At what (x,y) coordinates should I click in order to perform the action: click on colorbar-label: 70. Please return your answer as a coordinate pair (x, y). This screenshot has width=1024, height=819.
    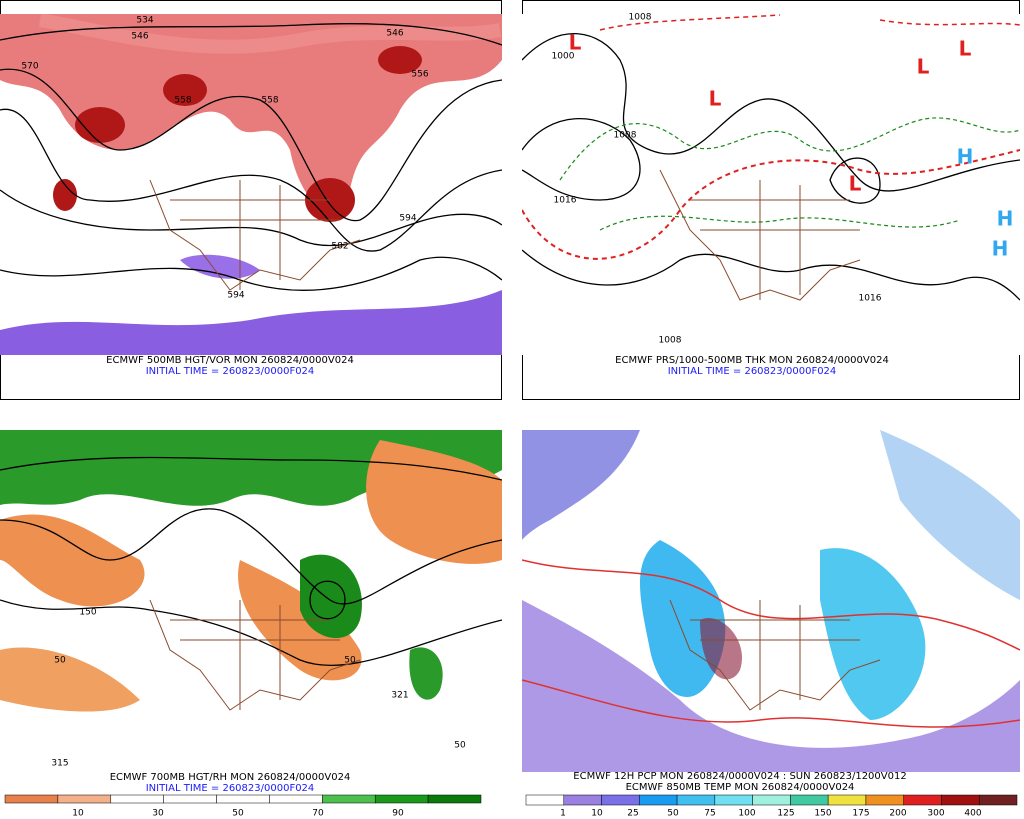
    Looking at the image, I should click on (318, 814).